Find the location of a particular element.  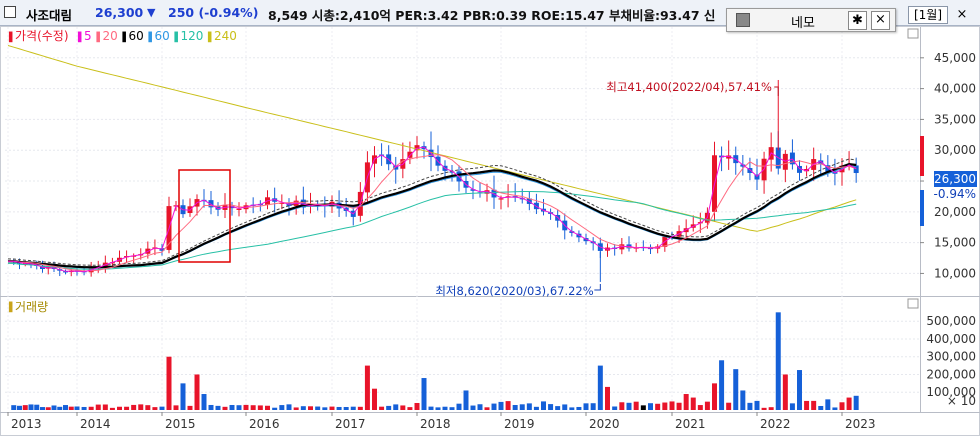

volume-tick-label: 500,000 is located at coordinates (951, 321).